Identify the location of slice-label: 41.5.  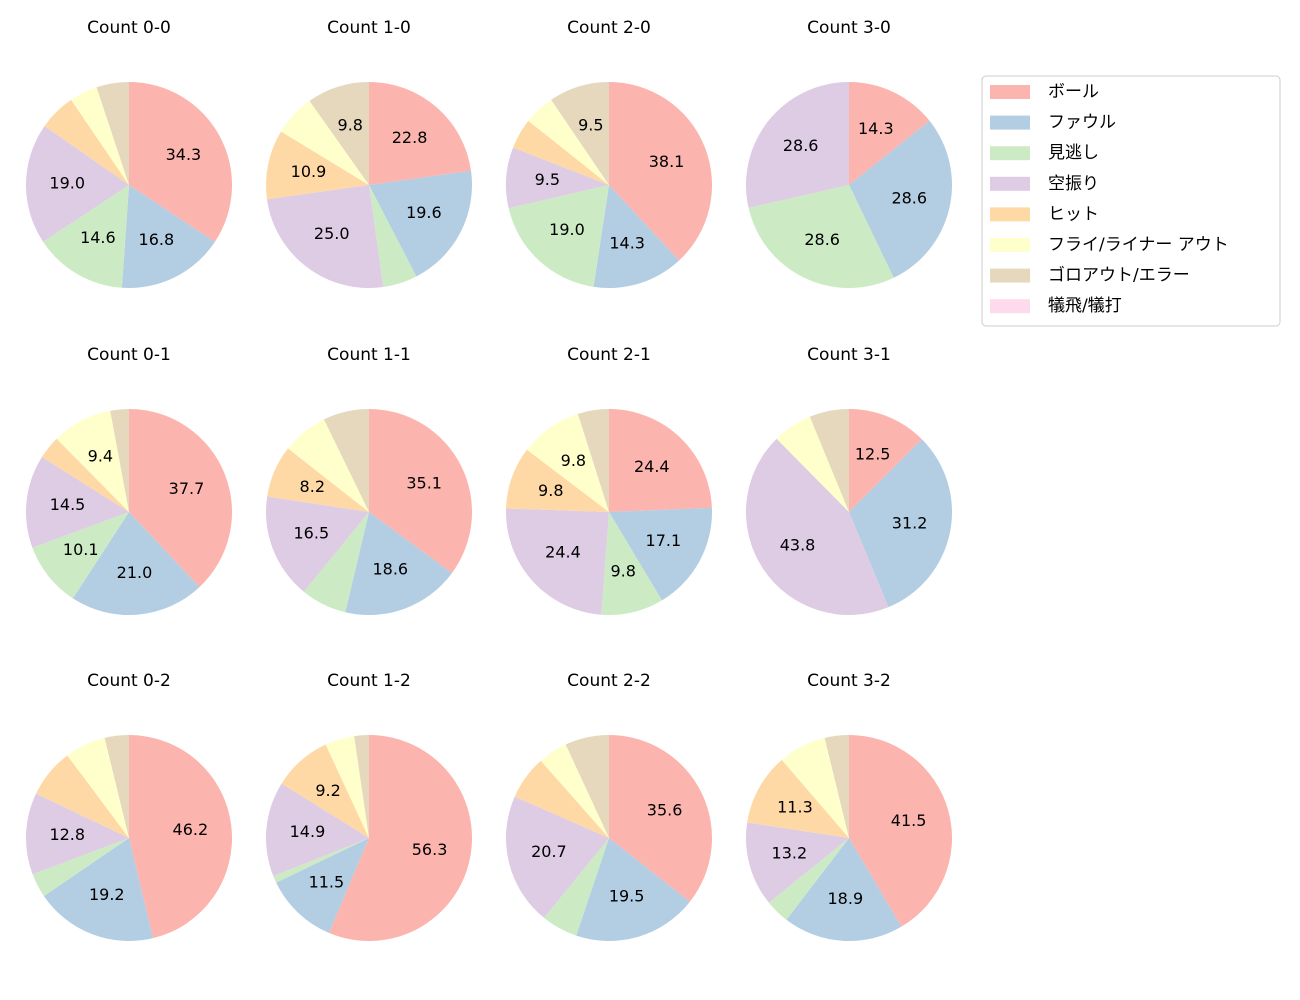
(909, 820).